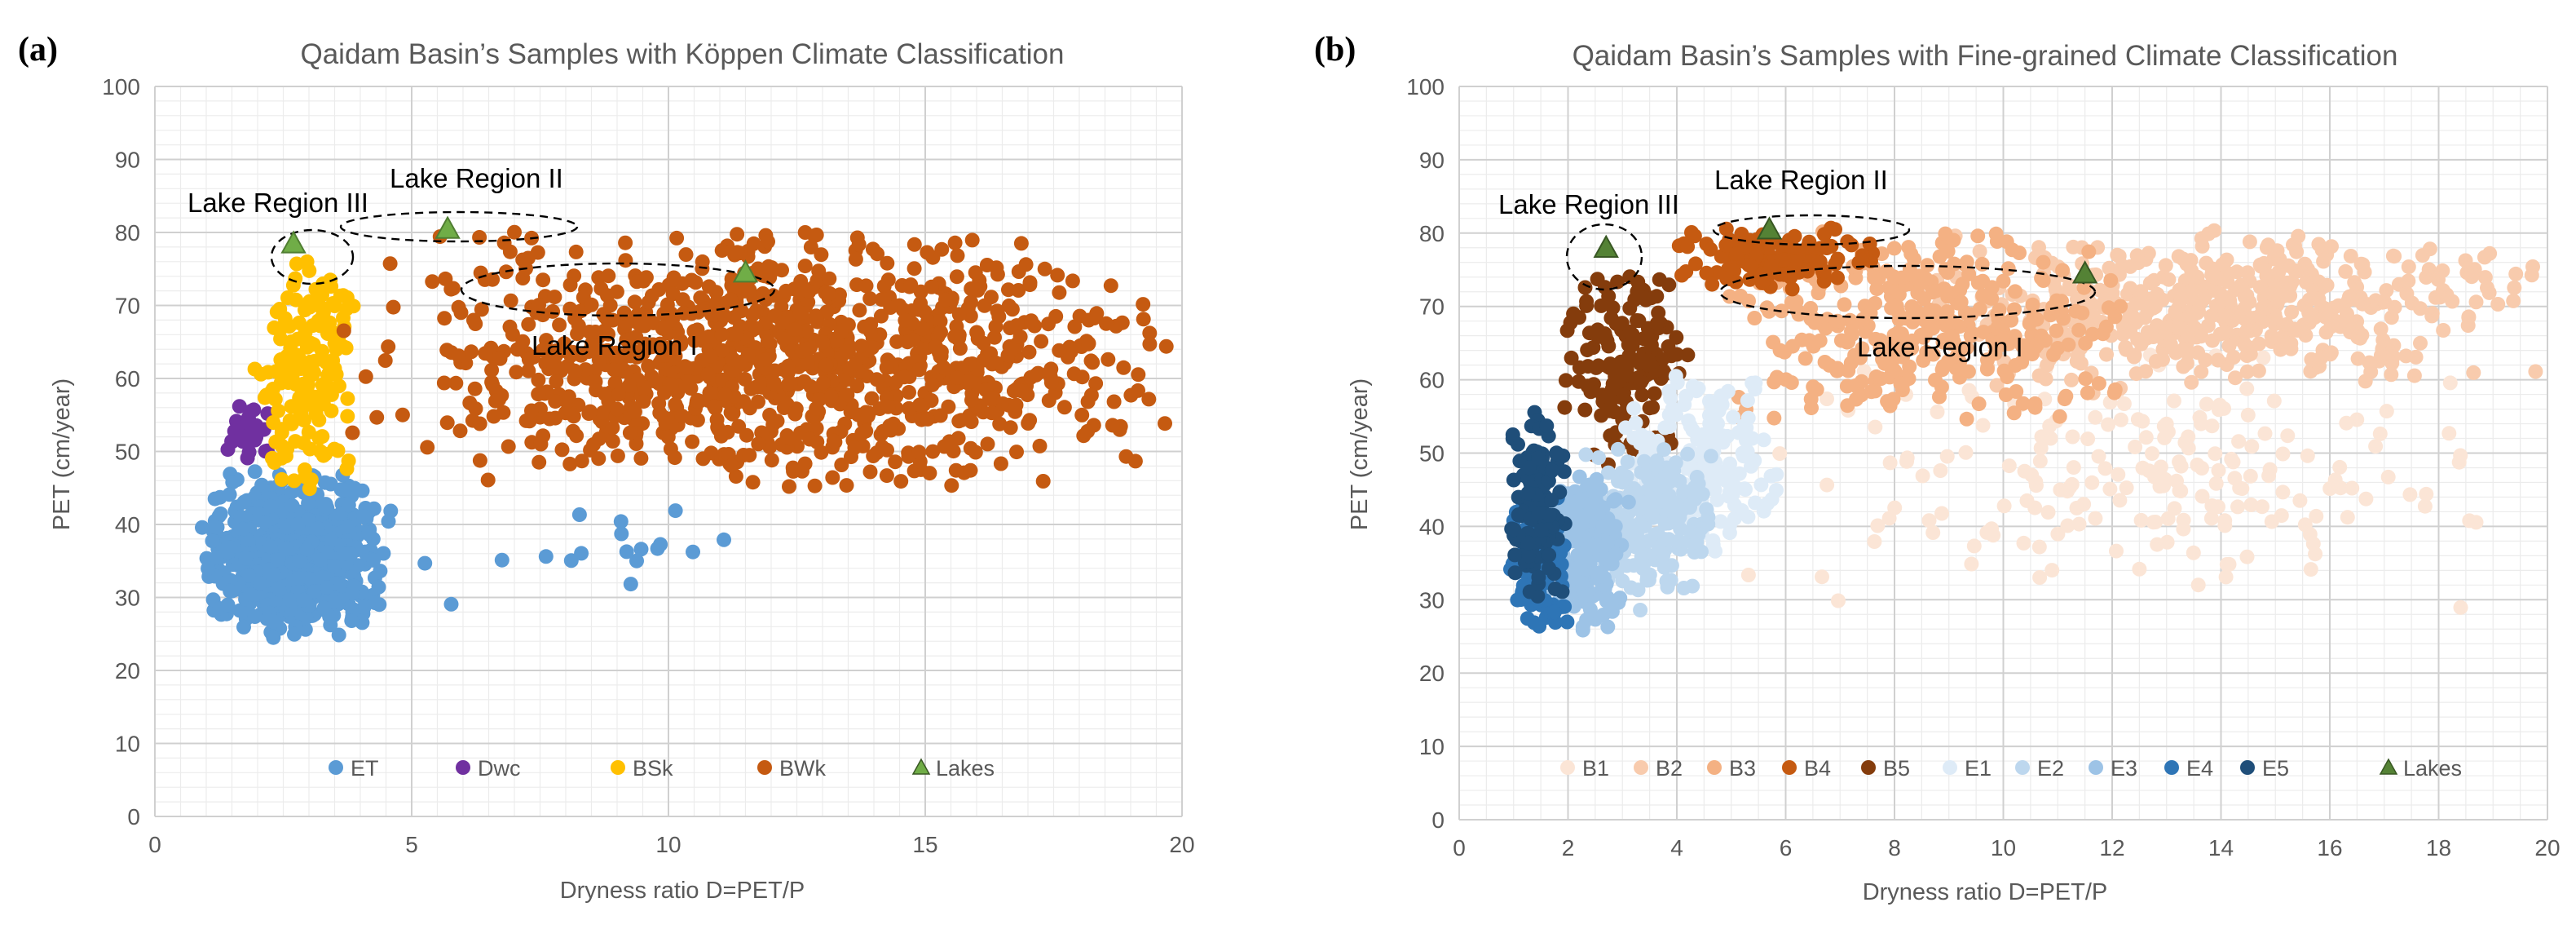 Image resolution: width=2576 pixels, height=929 pixels. I want to click on y-axis-label-a: PET (cm/year), so click(62, 454).